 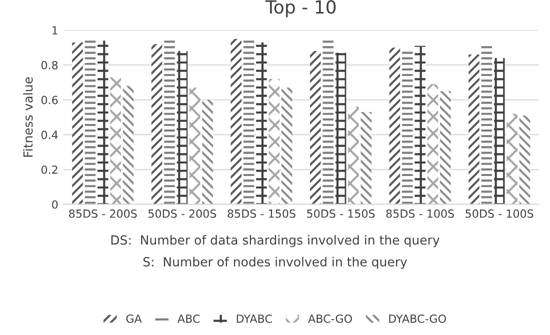 I want to click on x-tick-label: 85DS - 100S, so click(x=420, y=213).